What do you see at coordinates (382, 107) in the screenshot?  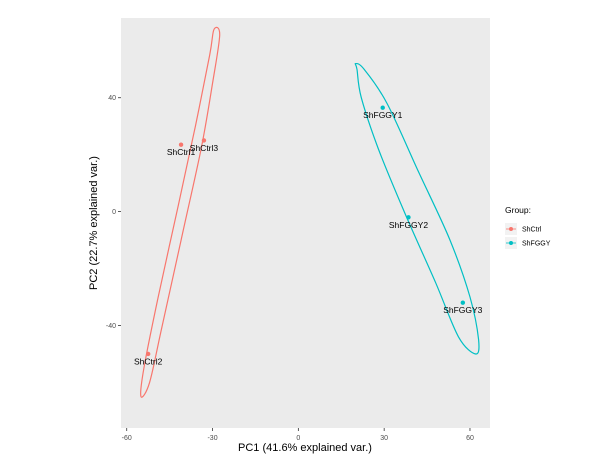 I see `point-shfggy1` at bounding box center [382, 107].